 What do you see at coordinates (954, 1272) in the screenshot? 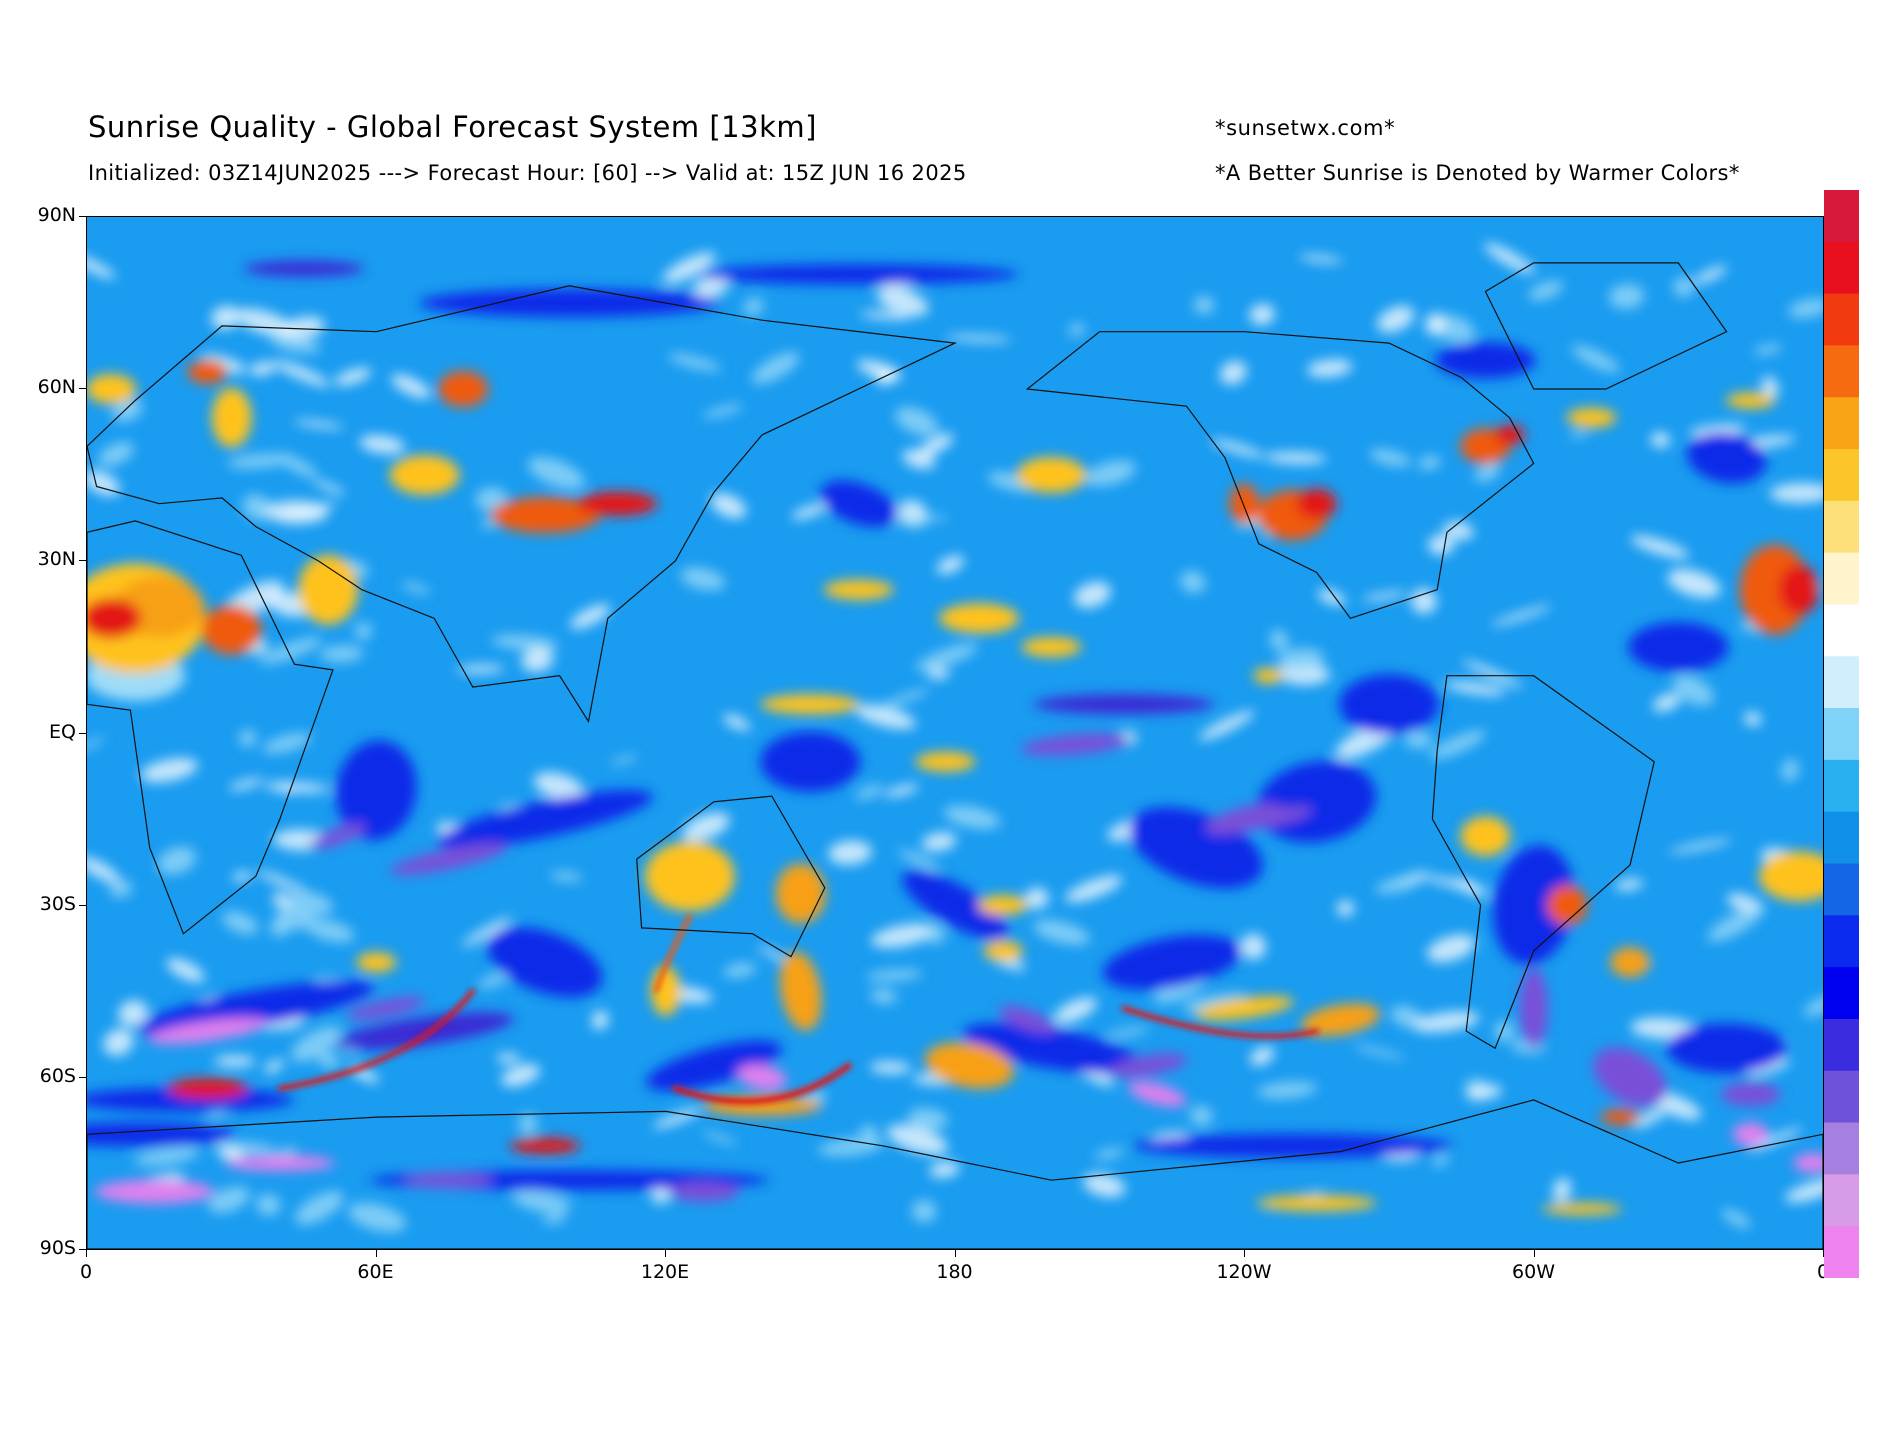
I see `lon-label: 180` at bounding box center [954, 1272].